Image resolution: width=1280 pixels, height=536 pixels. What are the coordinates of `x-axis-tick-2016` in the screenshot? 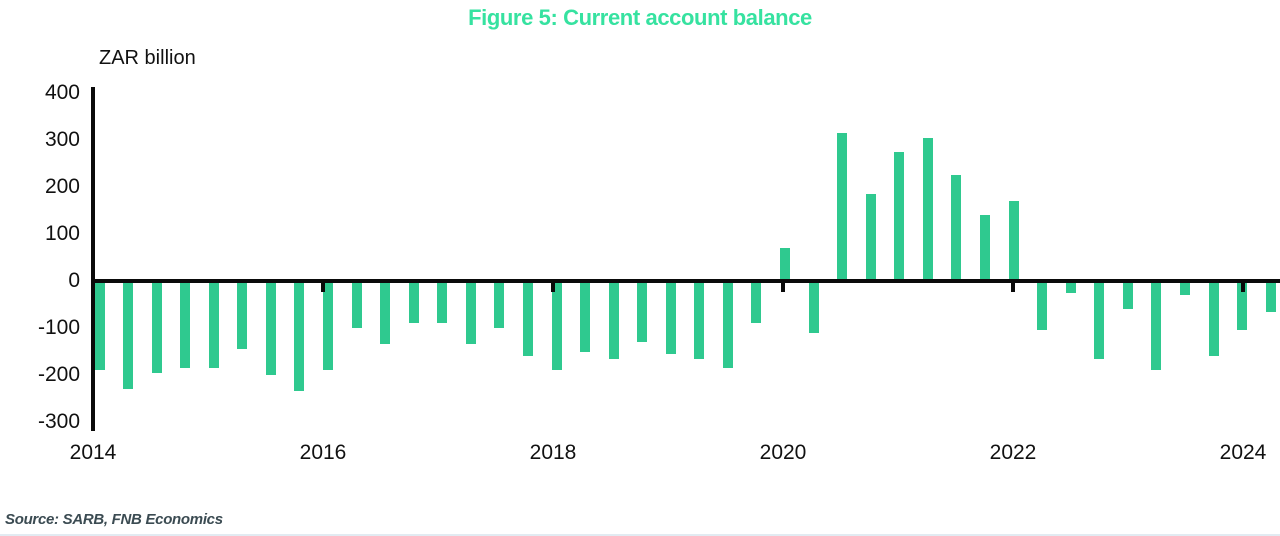 It's located at (323, 286).